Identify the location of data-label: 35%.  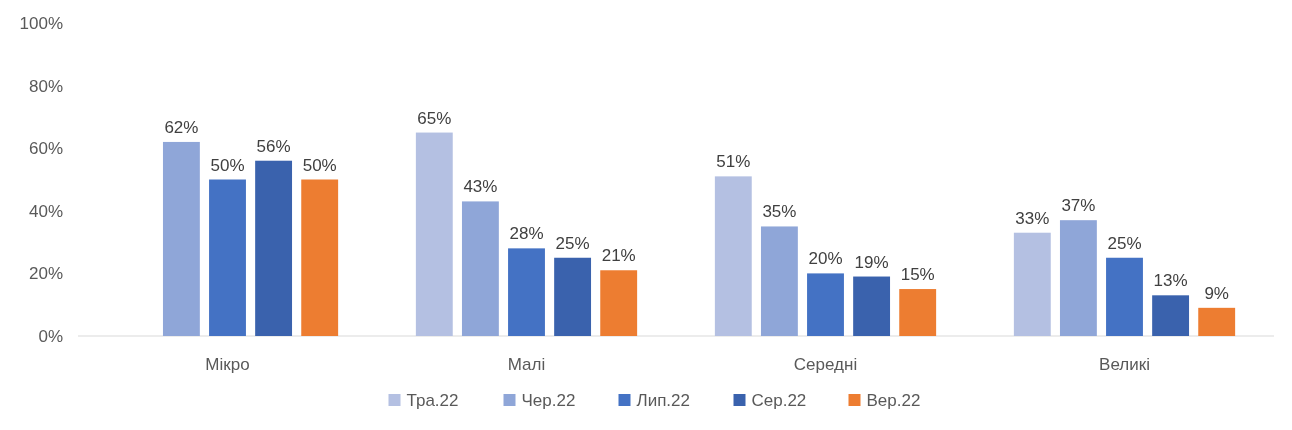
(779, 212).